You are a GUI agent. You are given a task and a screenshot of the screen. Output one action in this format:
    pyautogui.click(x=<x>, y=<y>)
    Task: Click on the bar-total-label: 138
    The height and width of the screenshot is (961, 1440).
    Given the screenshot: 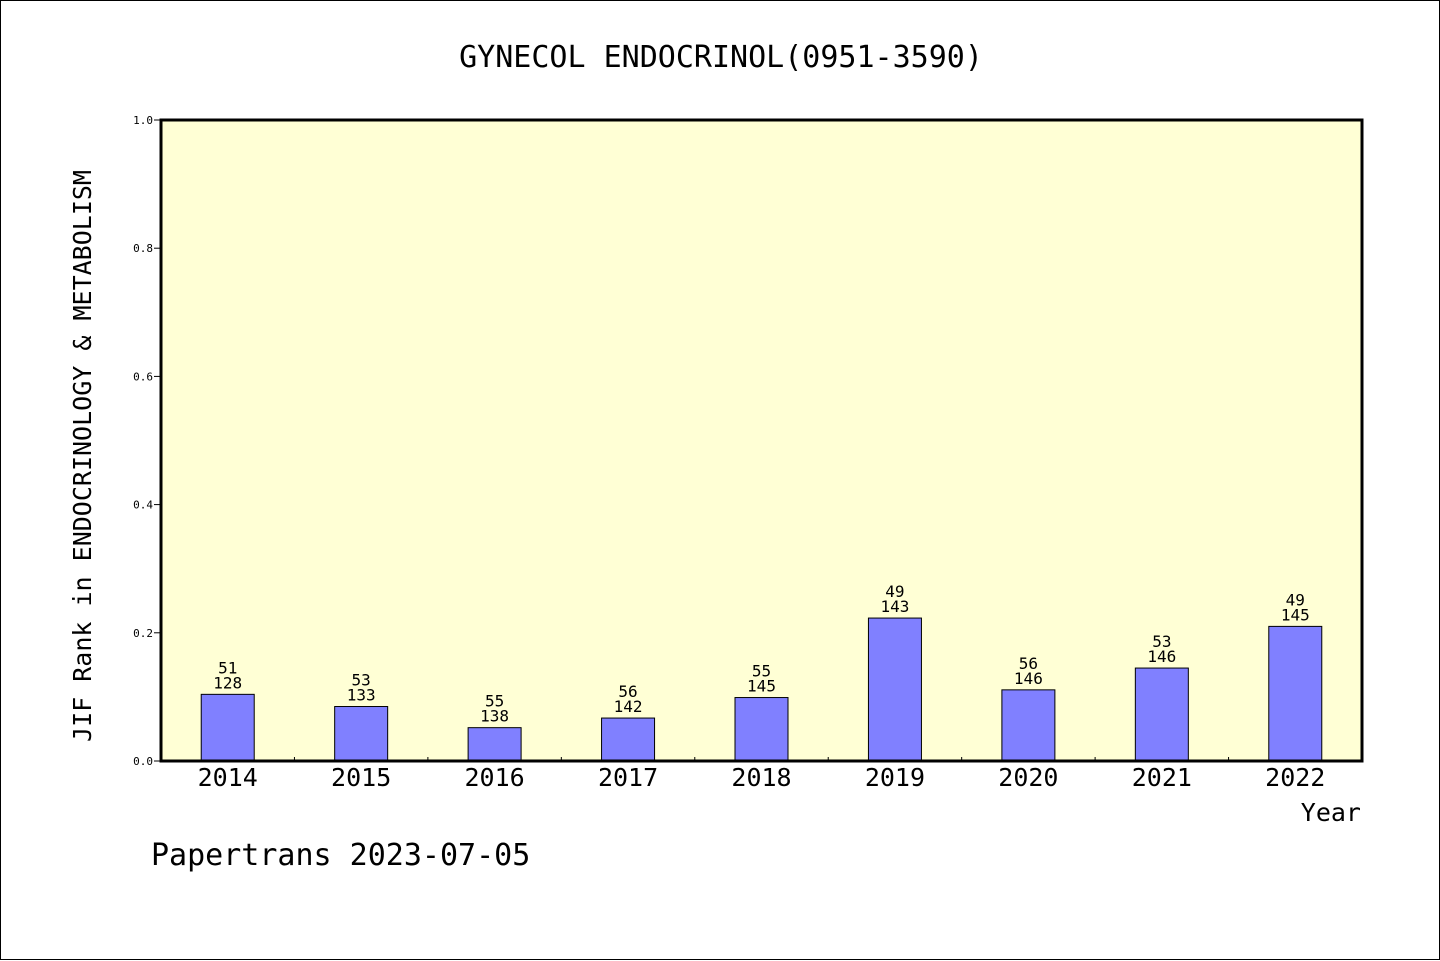 What is the action you would take?
    pyautogui.click(x=494, y=716)
    